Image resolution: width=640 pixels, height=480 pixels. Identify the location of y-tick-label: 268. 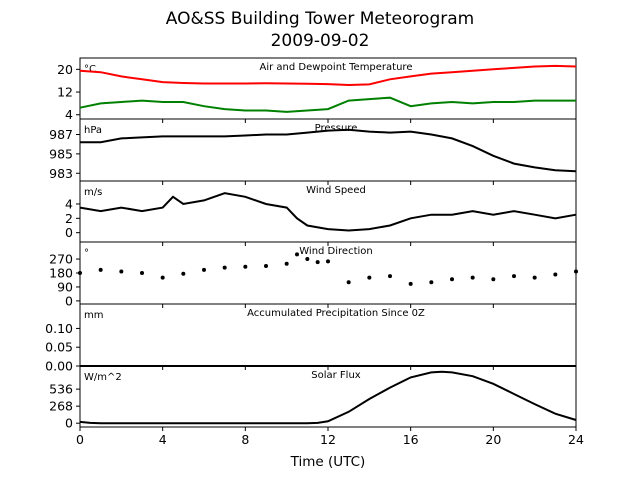
(61, 406).